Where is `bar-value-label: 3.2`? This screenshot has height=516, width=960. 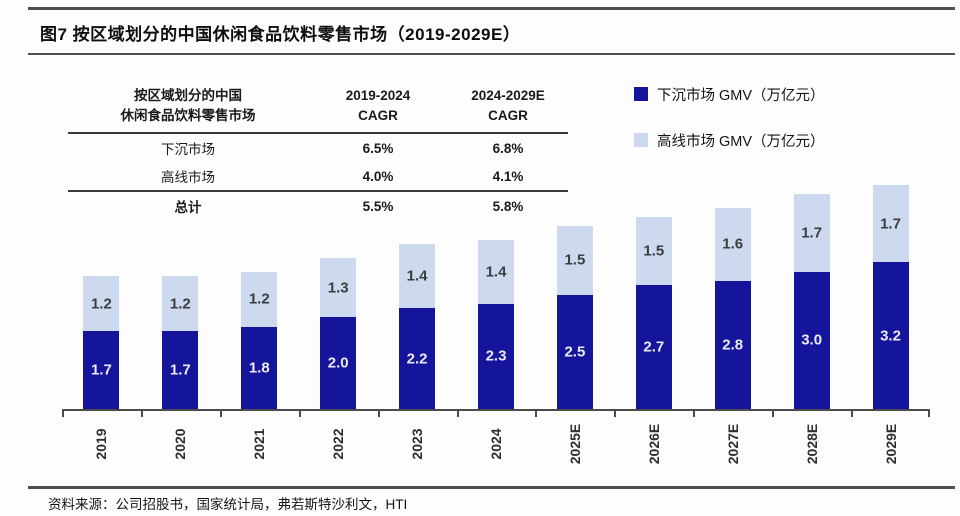 bar-value-label: 3.2 is located at coordinates (890, 336).